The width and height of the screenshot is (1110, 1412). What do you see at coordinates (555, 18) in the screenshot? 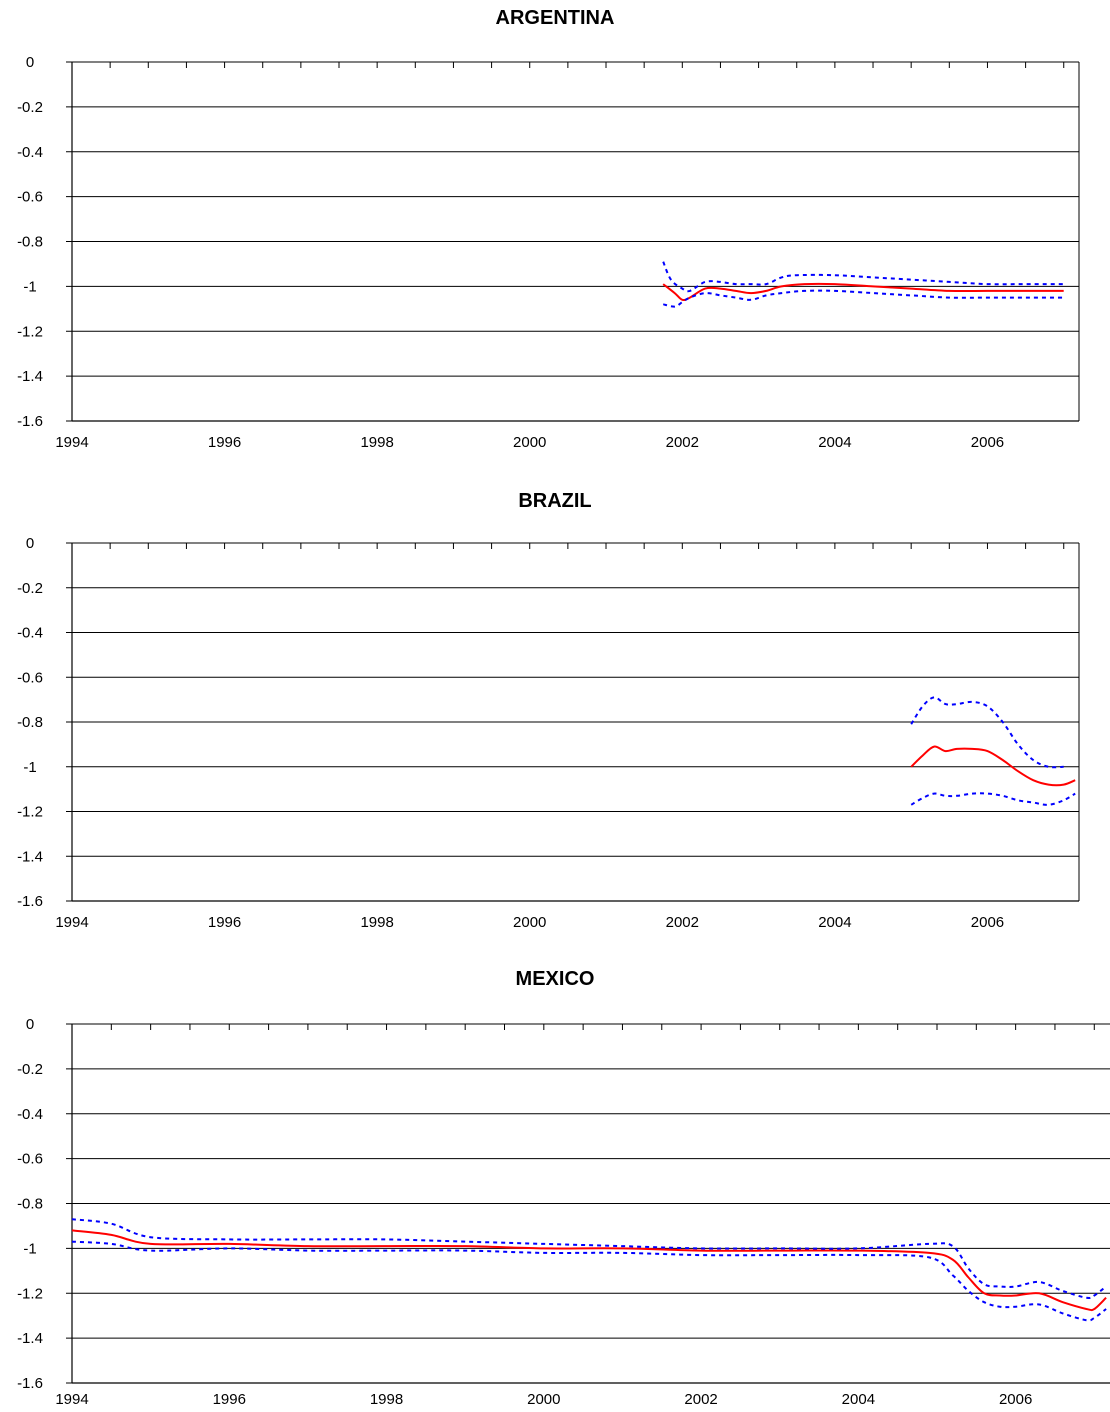
I see `chart-title-argentina: ARGENTINA` at bounding box center [555, 18].